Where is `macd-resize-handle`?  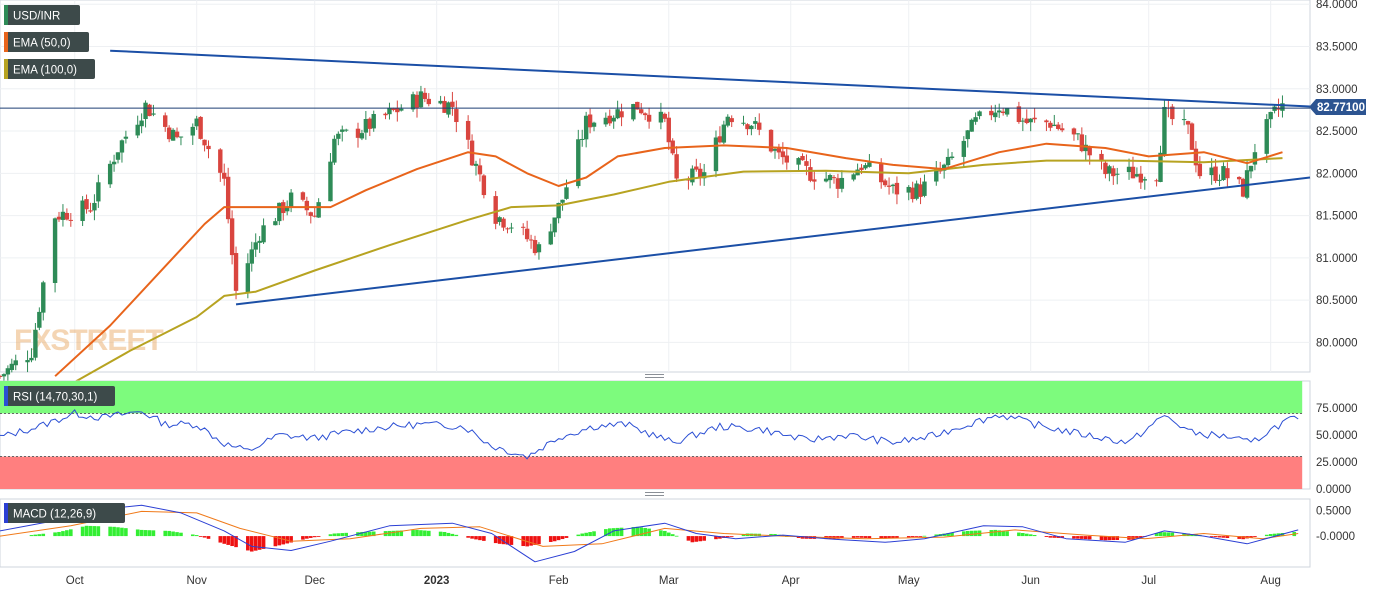 macd-resize-handle is located at coordinates (654, 494).